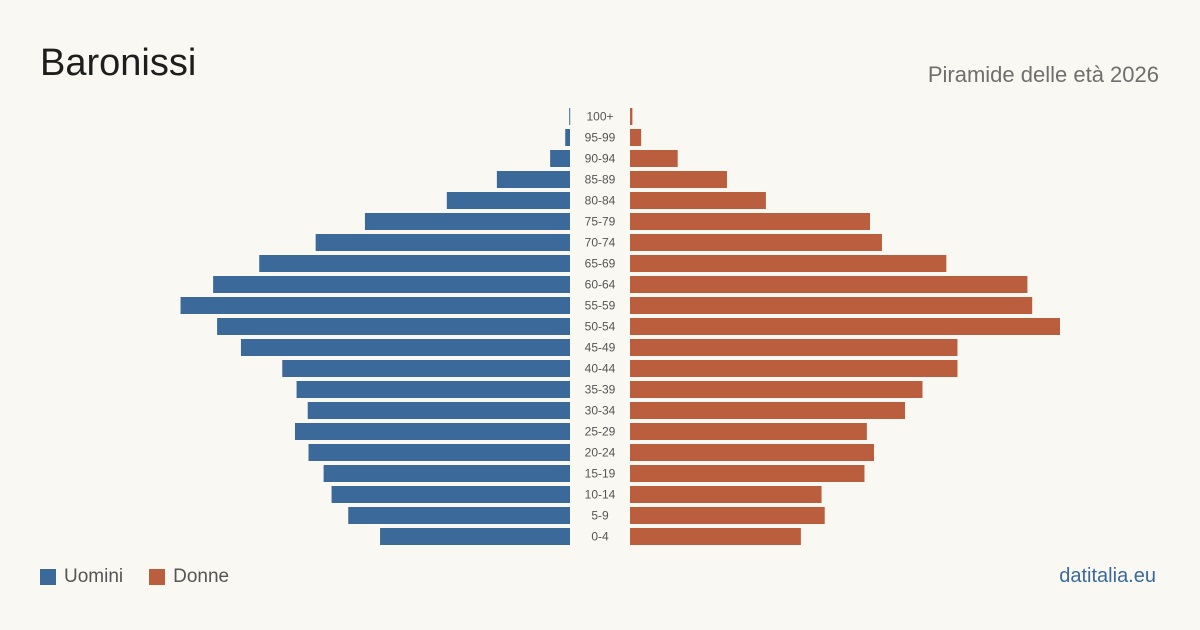 The image size is (1200, 630). Describe the element at coordinates (600, 243) in the screenshot. I see `age-group-label: 70-74` at that location.